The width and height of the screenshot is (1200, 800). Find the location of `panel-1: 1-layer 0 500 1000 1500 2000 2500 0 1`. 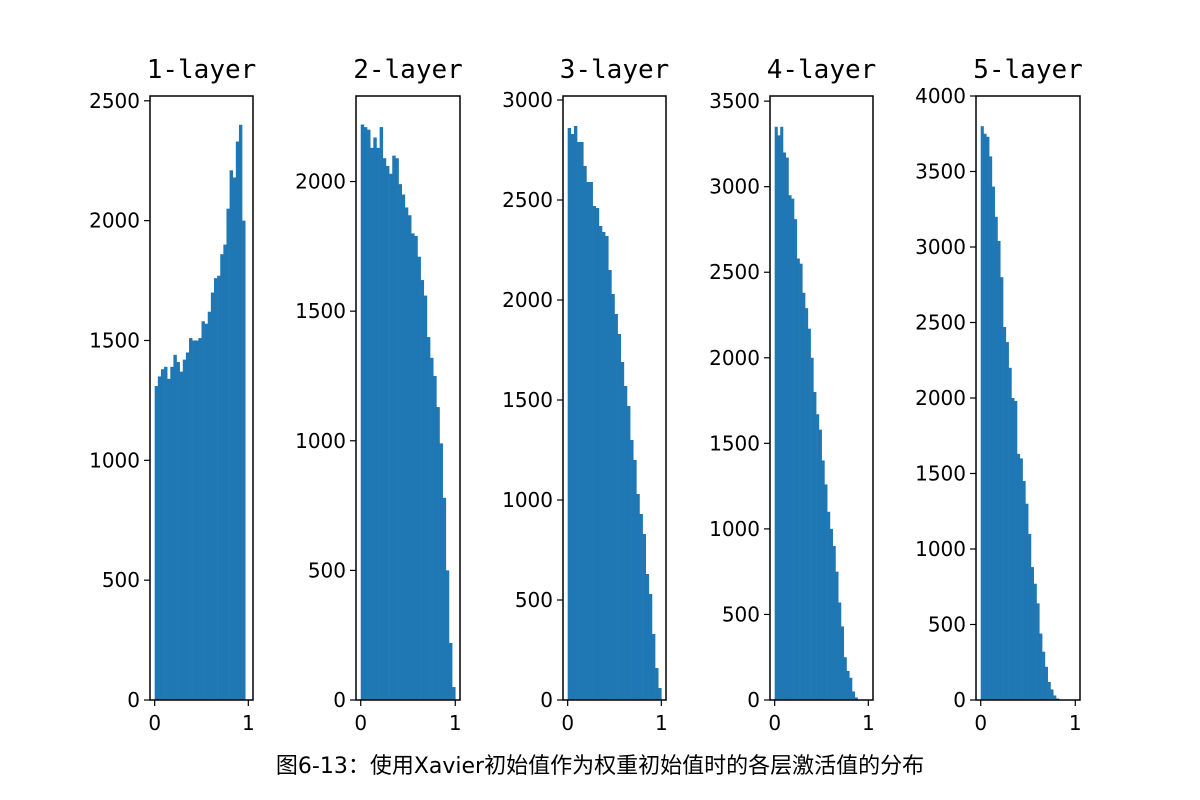

panel-1: 1-layer 0 500 1000 1500 2000 2500 0 1 is located at coordinates (172, 395).